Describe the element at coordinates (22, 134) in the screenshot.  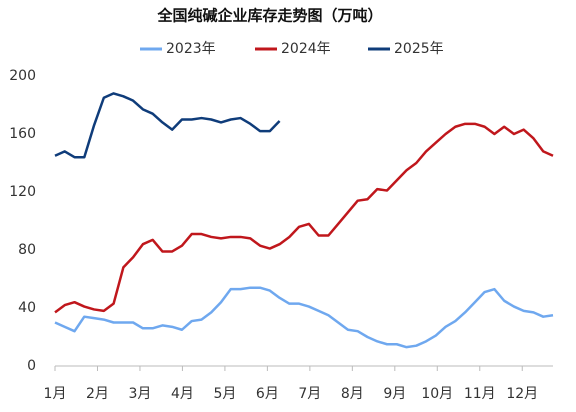
I see `y-tick-label: 160` at that location.